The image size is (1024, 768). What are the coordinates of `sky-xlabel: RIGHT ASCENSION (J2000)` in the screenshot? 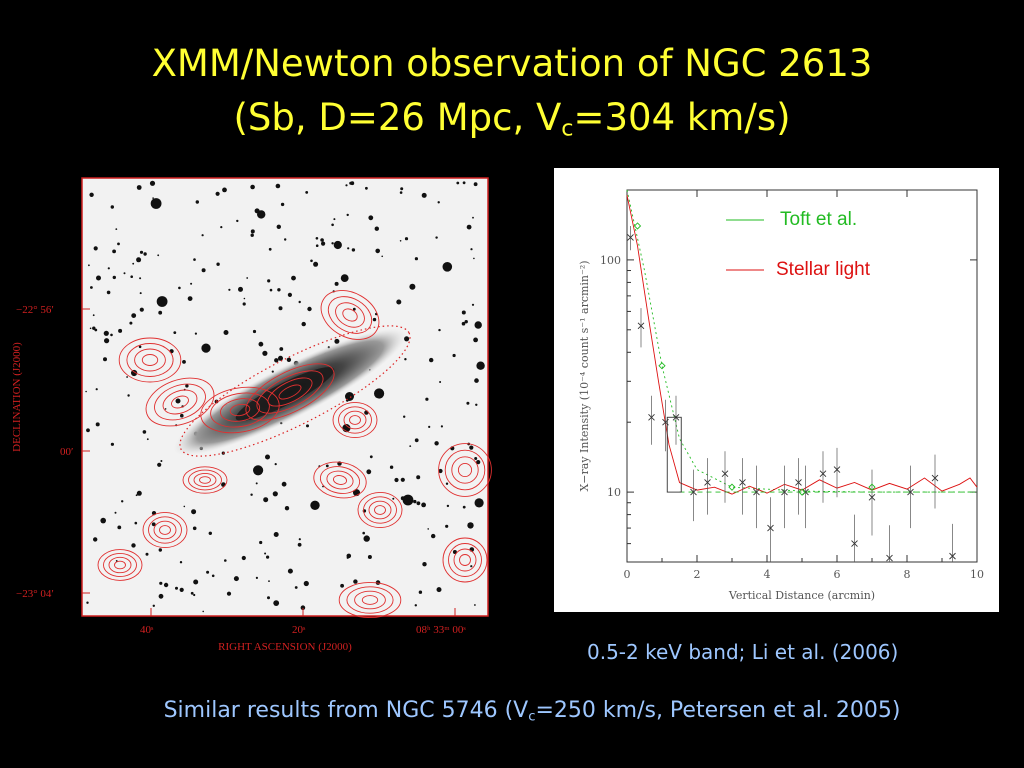 It's located at (285, 647).